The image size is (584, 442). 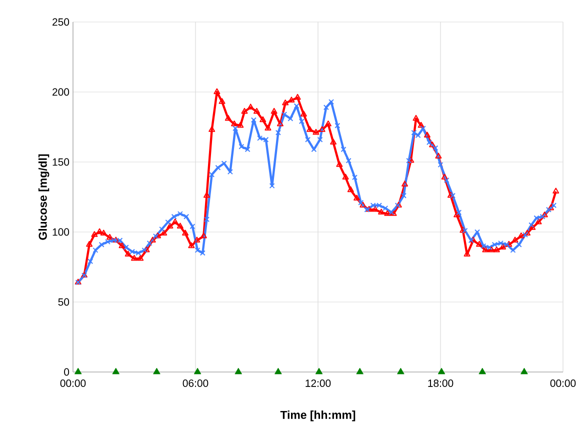 What do you see at coordinates (61, 232) in the screenshot?
I see `y-tick-label: 100` at bounding box center [61, 232].